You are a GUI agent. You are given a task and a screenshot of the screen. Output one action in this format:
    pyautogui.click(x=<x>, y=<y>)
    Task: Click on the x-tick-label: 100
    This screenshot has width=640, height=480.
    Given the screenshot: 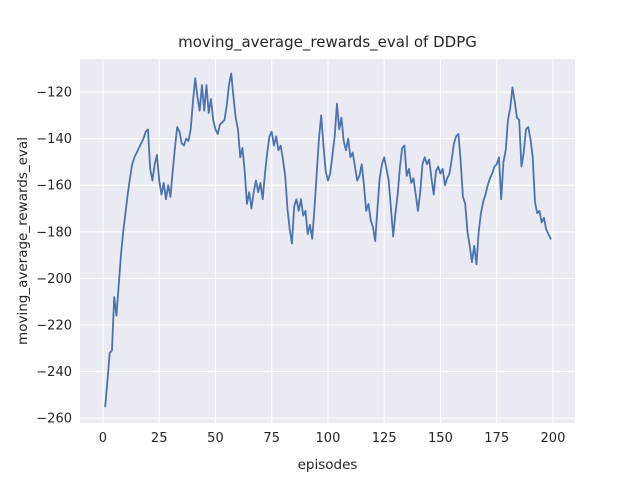 What is the action you would take?
    pyautogui.click(x=328, y=438)
    